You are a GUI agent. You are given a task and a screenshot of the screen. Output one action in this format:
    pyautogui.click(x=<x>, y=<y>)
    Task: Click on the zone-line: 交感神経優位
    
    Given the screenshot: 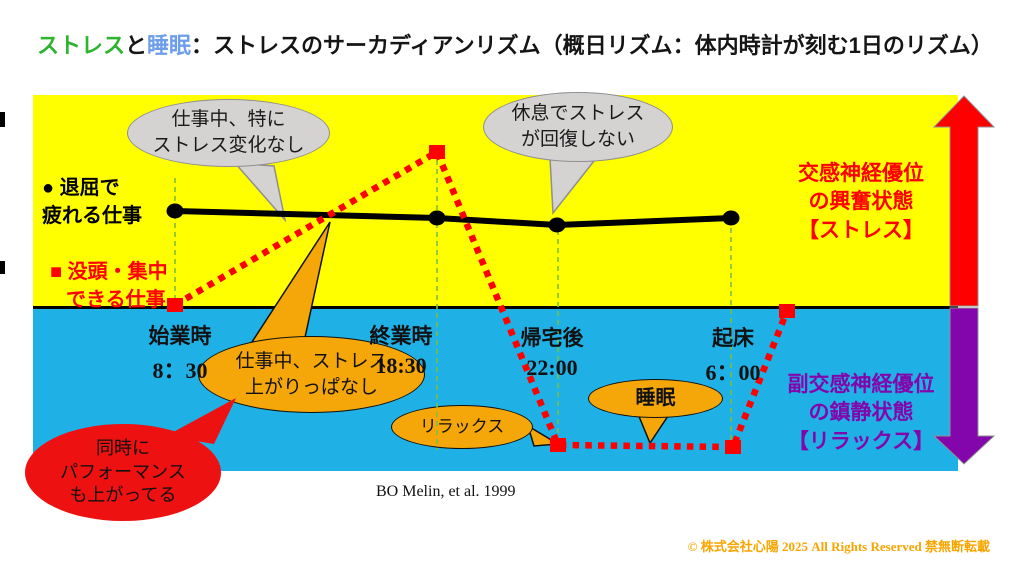 What is the action you would take?
    pyautogui.click(x=861, y=173)
    